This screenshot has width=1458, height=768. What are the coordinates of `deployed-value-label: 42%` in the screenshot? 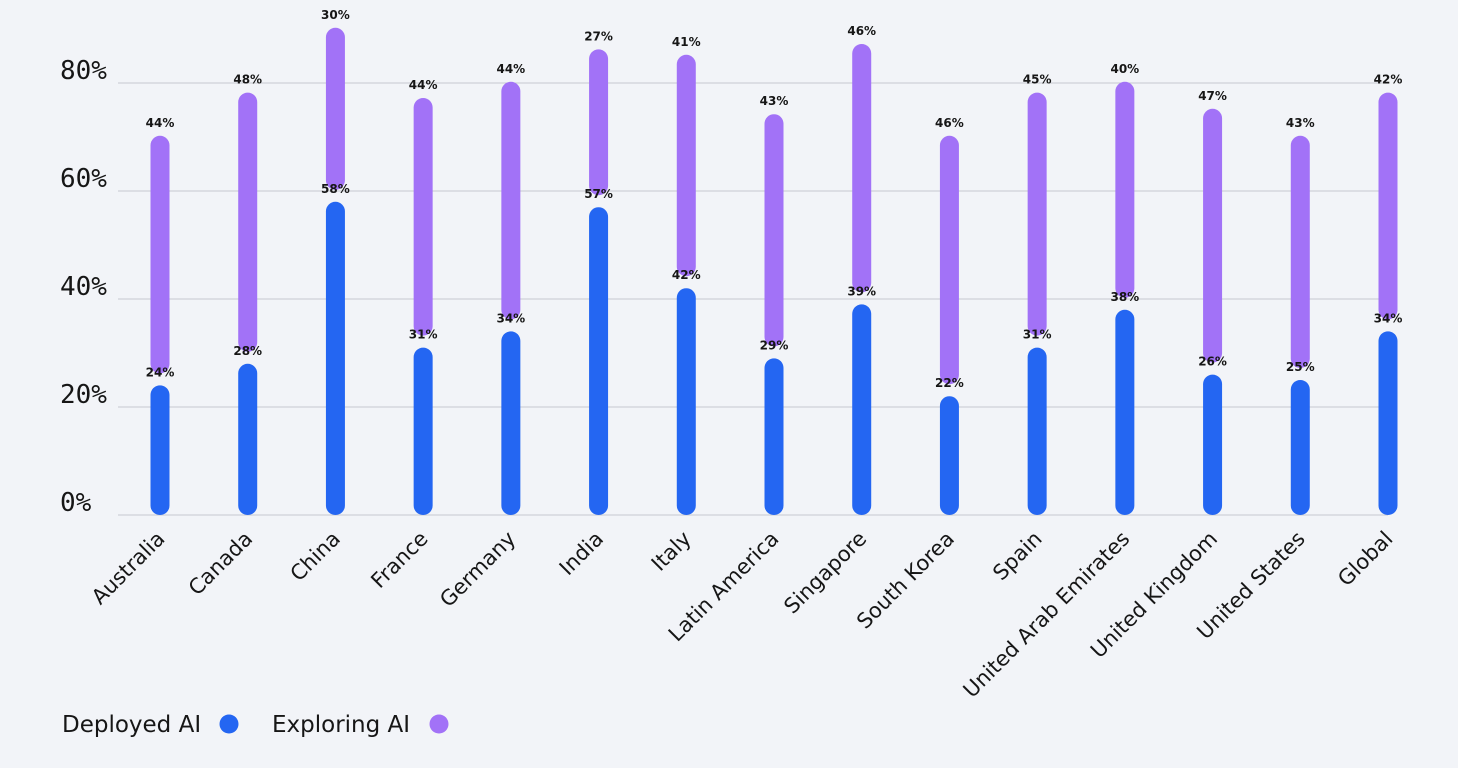 It's located at (686, 275).